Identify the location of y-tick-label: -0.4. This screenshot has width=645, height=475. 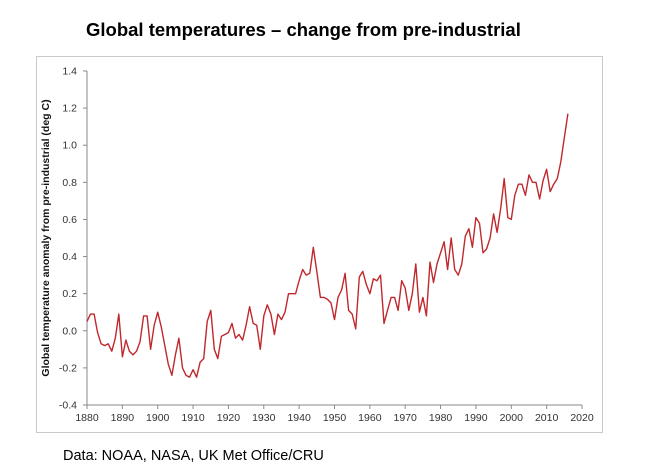
(68, 406).